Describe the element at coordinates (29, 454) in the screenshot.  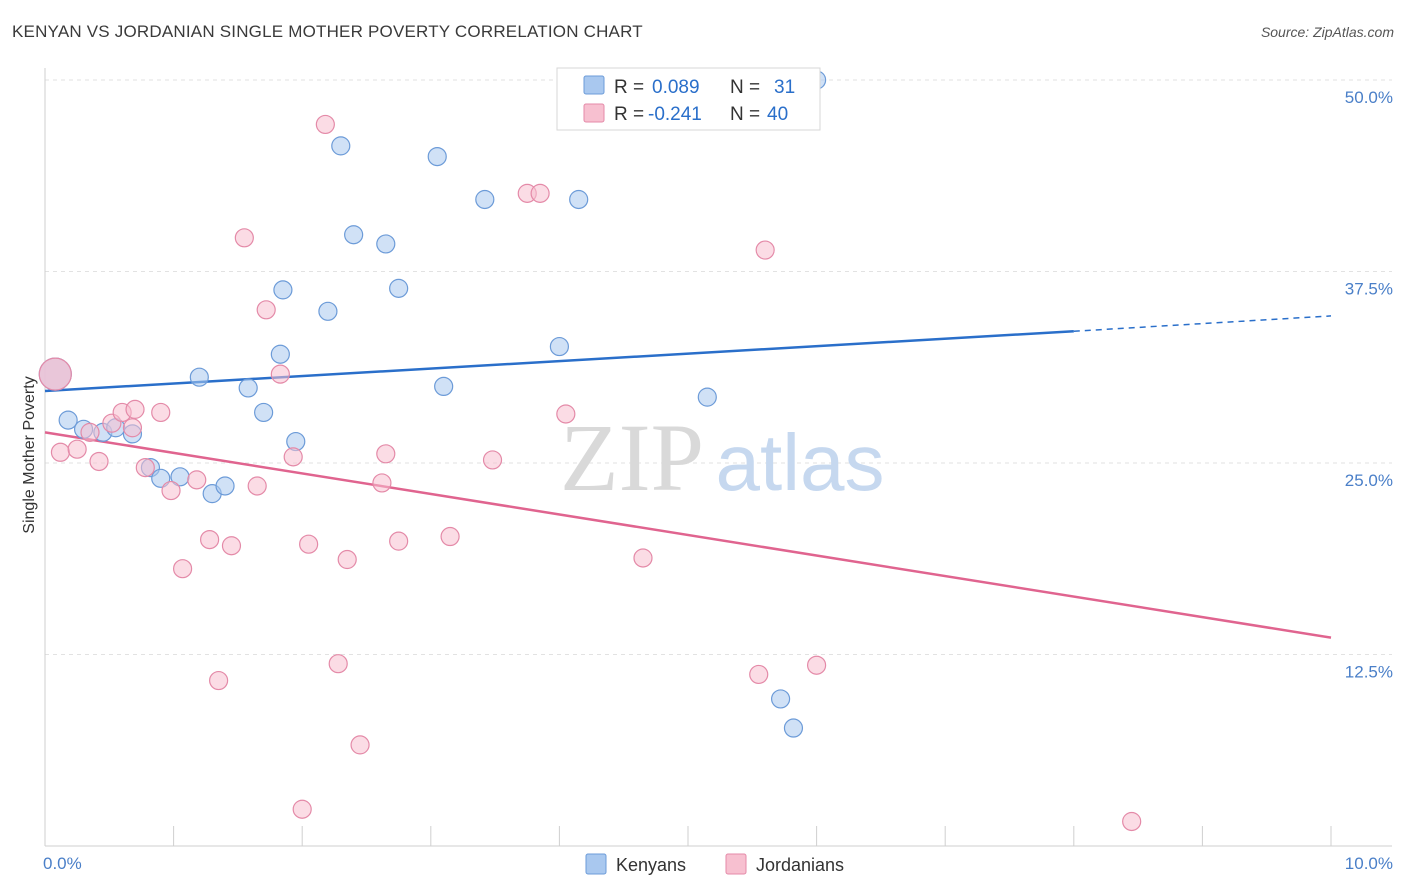
I see `y-axis-title: Single Mother Poverty` at that location.